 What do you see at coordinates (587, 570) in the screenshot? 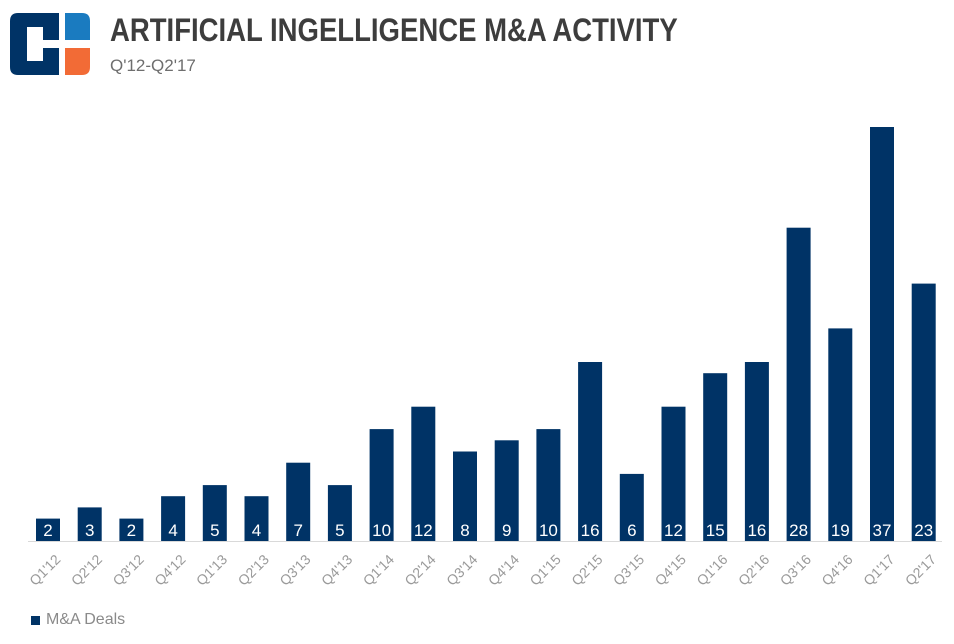
I see `x-tick-label: Q2'15` at bounding box center [587, 570].